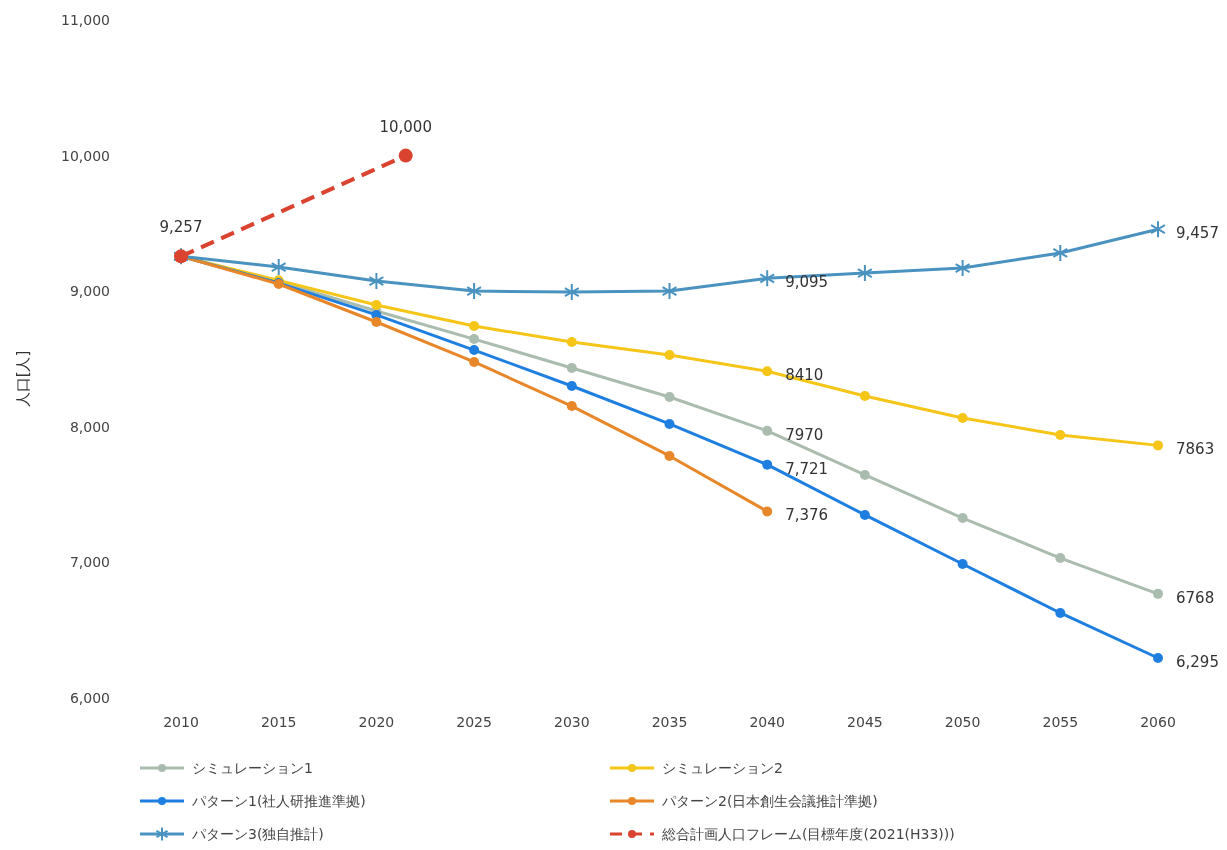 This screenshot has height=850, width=1227. What do you see at coordinates (865, 722) in the screenshot?
I see `x-tick-label: 2045` at bounding box center [865, 722].